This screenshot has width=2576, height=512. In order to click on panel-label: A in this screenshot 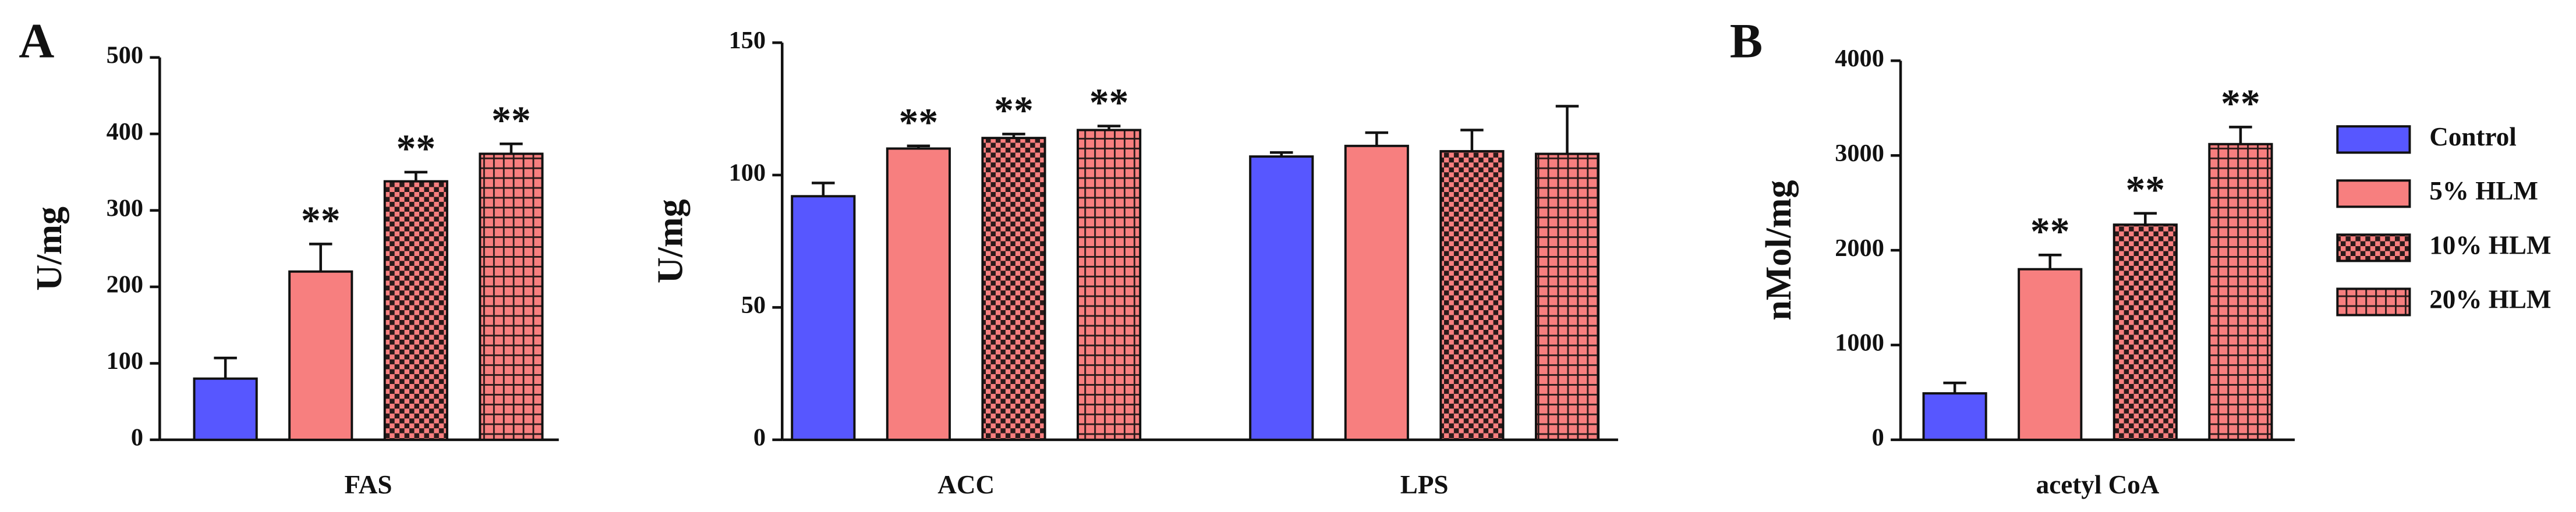, I will do `click(36, 41)`.